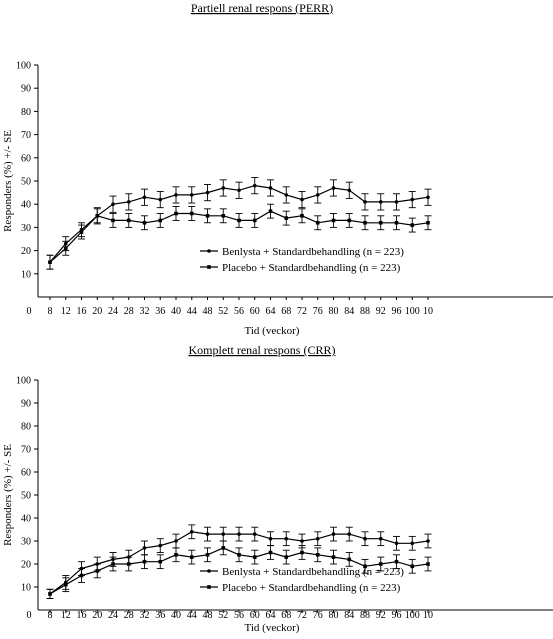 Image resolution: width=553 pixels, height=639 pixels. Describe the element at coordinates (381, 615) in the screenshot. I see `x-tick-label: 92` at that location.